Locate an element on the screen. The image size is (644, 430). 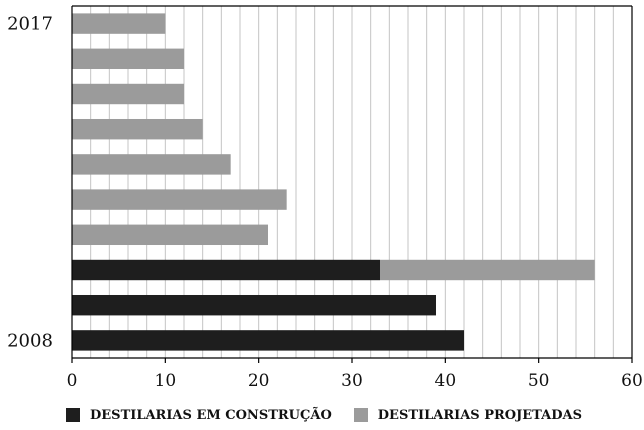
legend-label-projected: DESTILARIAS PROJETADAS is located at coordinates (479, 415).